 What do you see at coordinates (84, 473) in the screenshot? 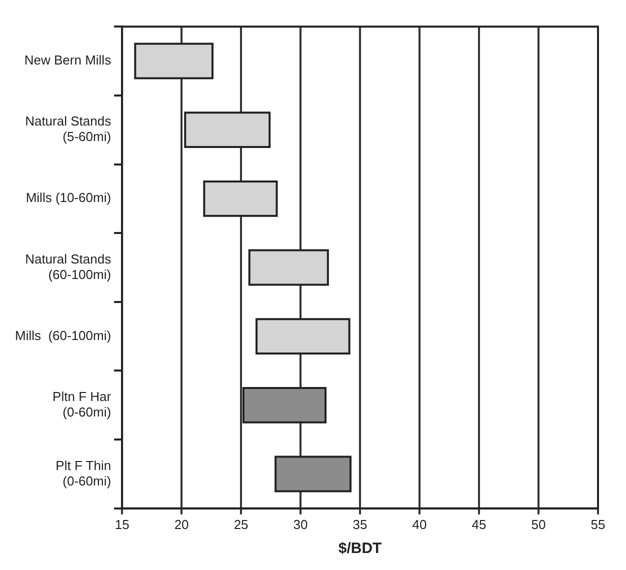
I see `y-tick-label: Plt F Thin (0-60mi)` at bounding box center [84, 473].